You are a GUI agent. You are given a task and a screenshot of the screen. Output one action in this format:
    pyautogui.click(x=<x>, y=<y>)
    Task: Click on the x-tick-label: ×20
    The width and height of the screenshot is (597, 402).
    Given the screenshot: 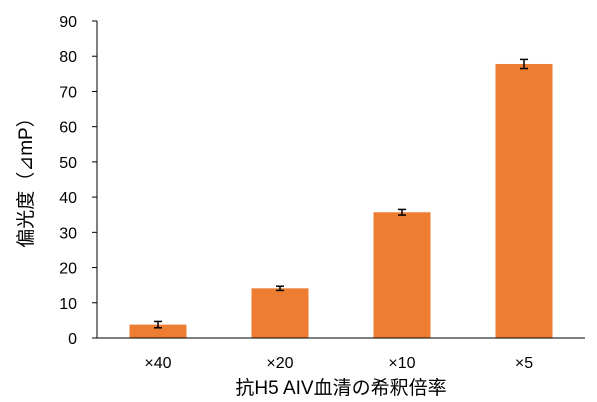 What is the action you would take?
    pyautogui.click(x=279, y=363)
    